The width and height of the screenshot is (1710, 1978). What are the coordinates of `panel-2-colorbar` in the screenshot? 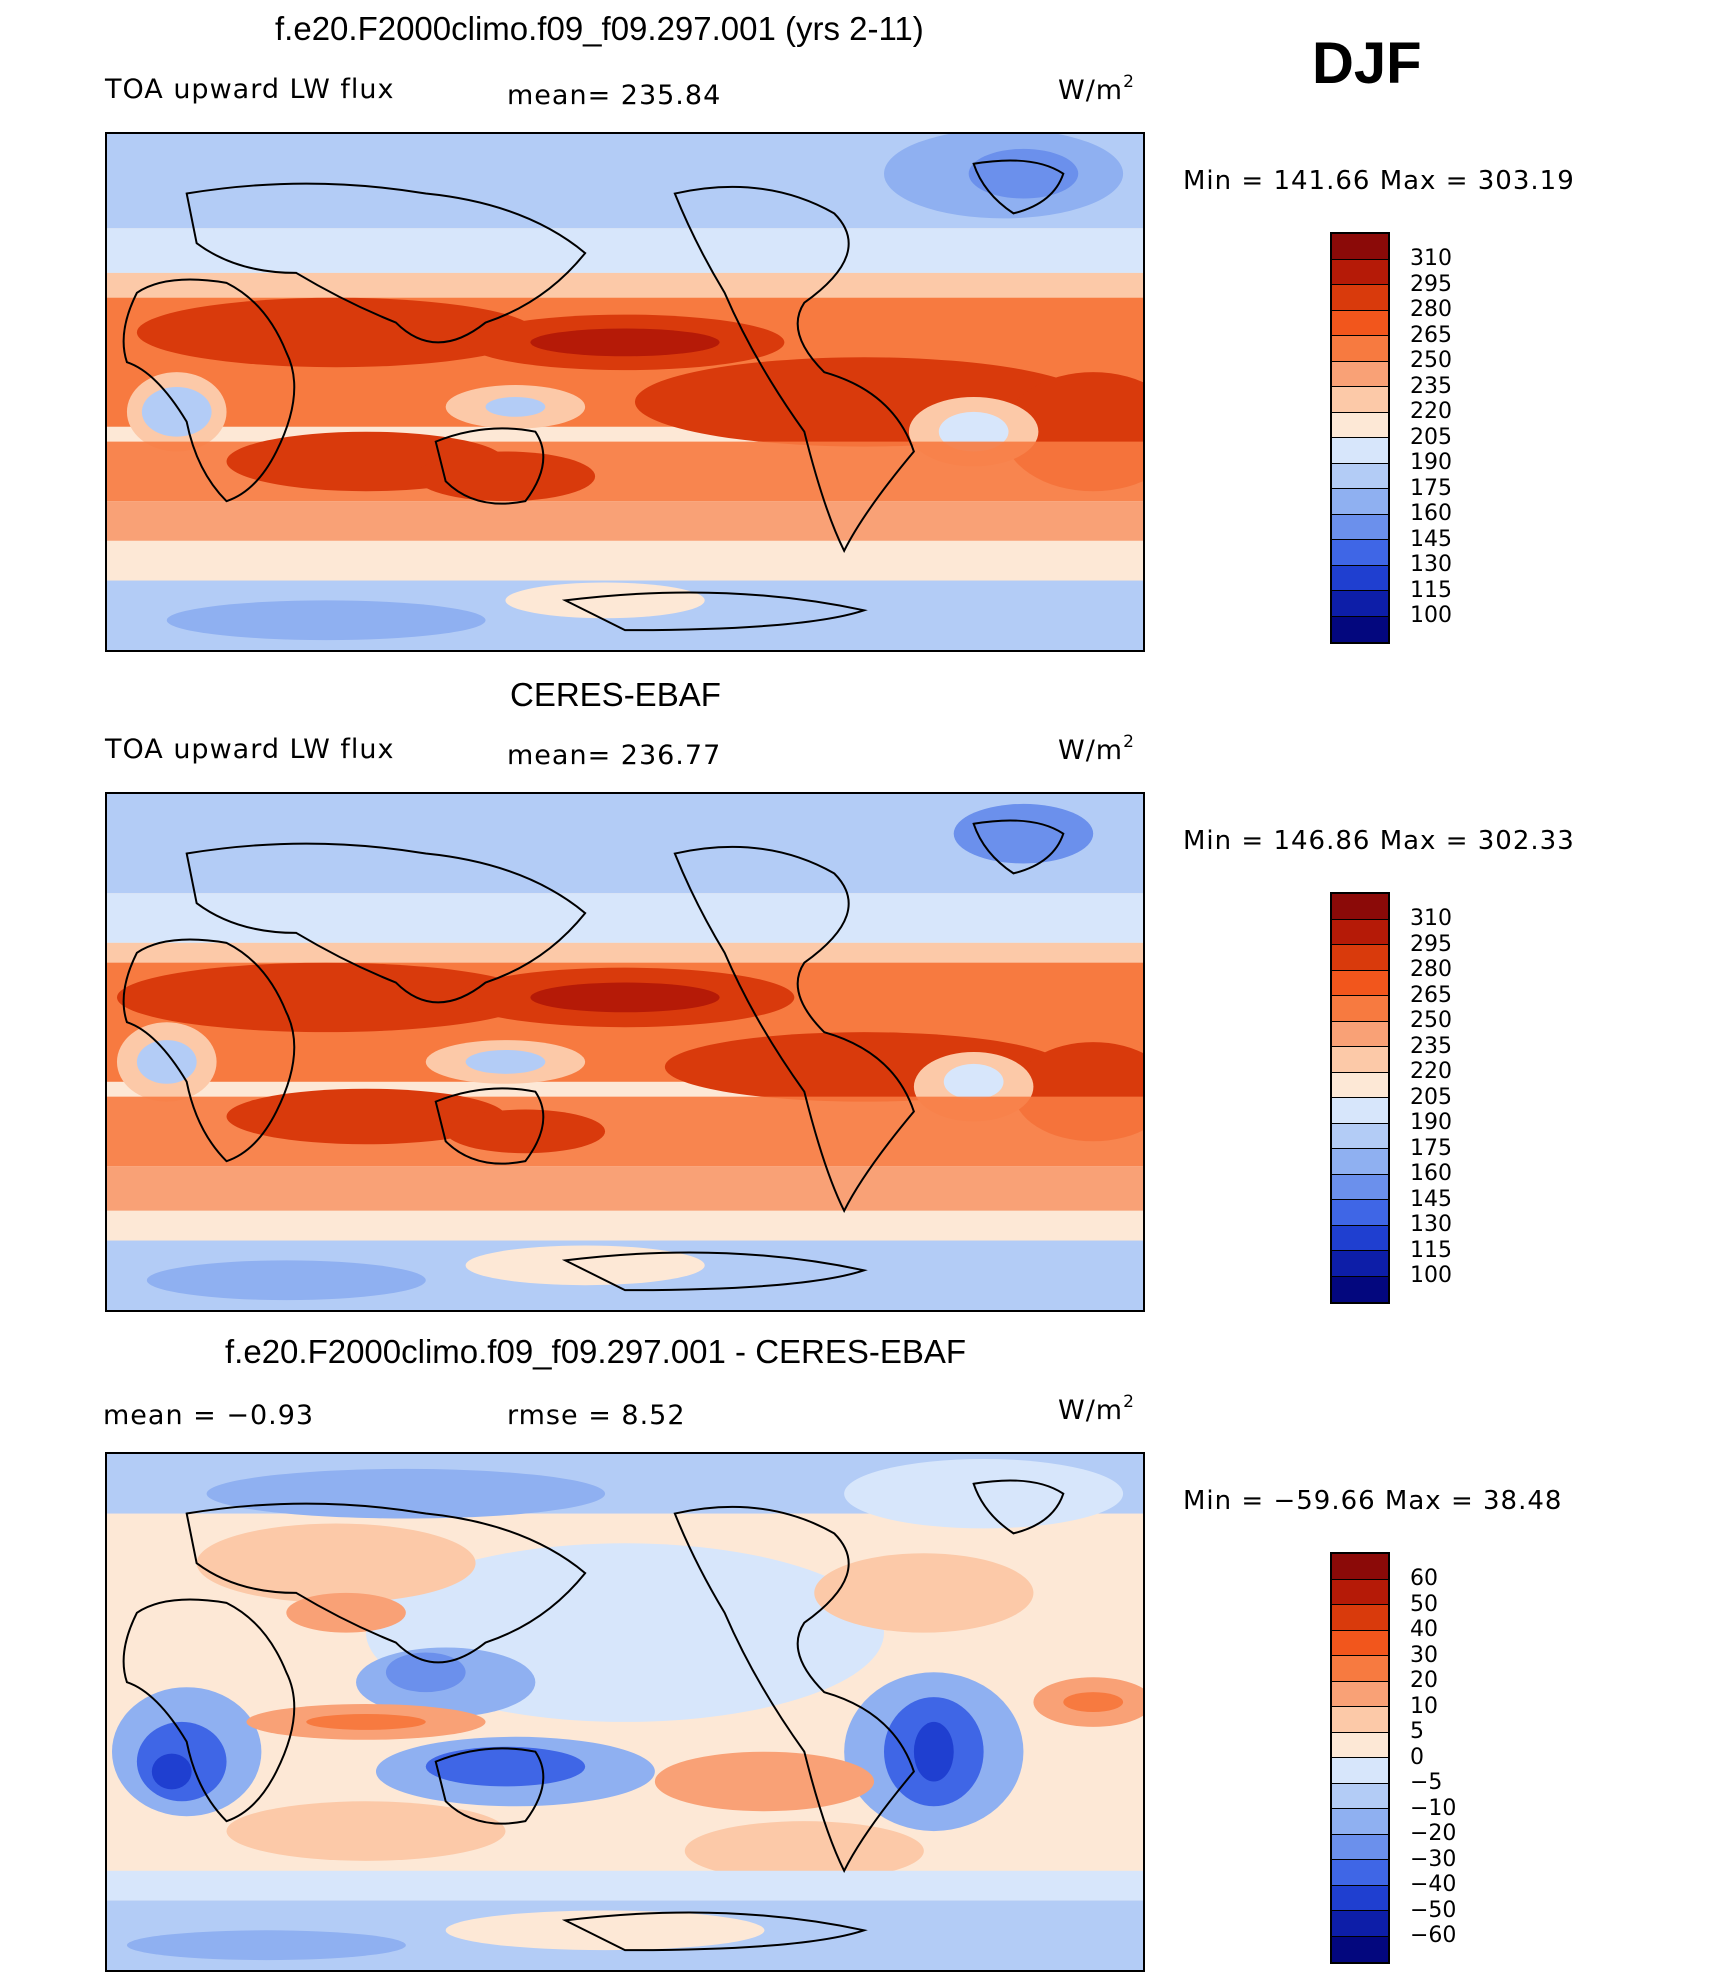 It's located at (1360, 1098).